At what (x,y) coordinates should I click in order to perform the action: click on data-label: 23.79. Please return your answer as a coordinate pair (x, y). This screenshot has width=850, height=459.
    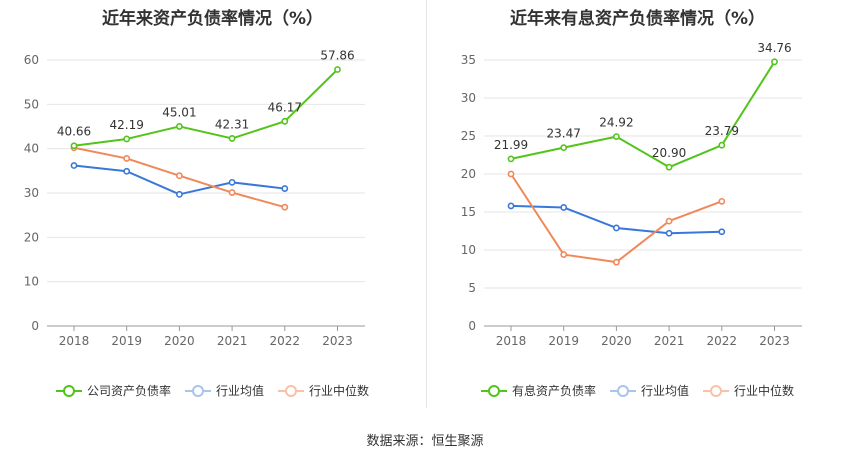
    Looking at the image, I should click on (722, 131).